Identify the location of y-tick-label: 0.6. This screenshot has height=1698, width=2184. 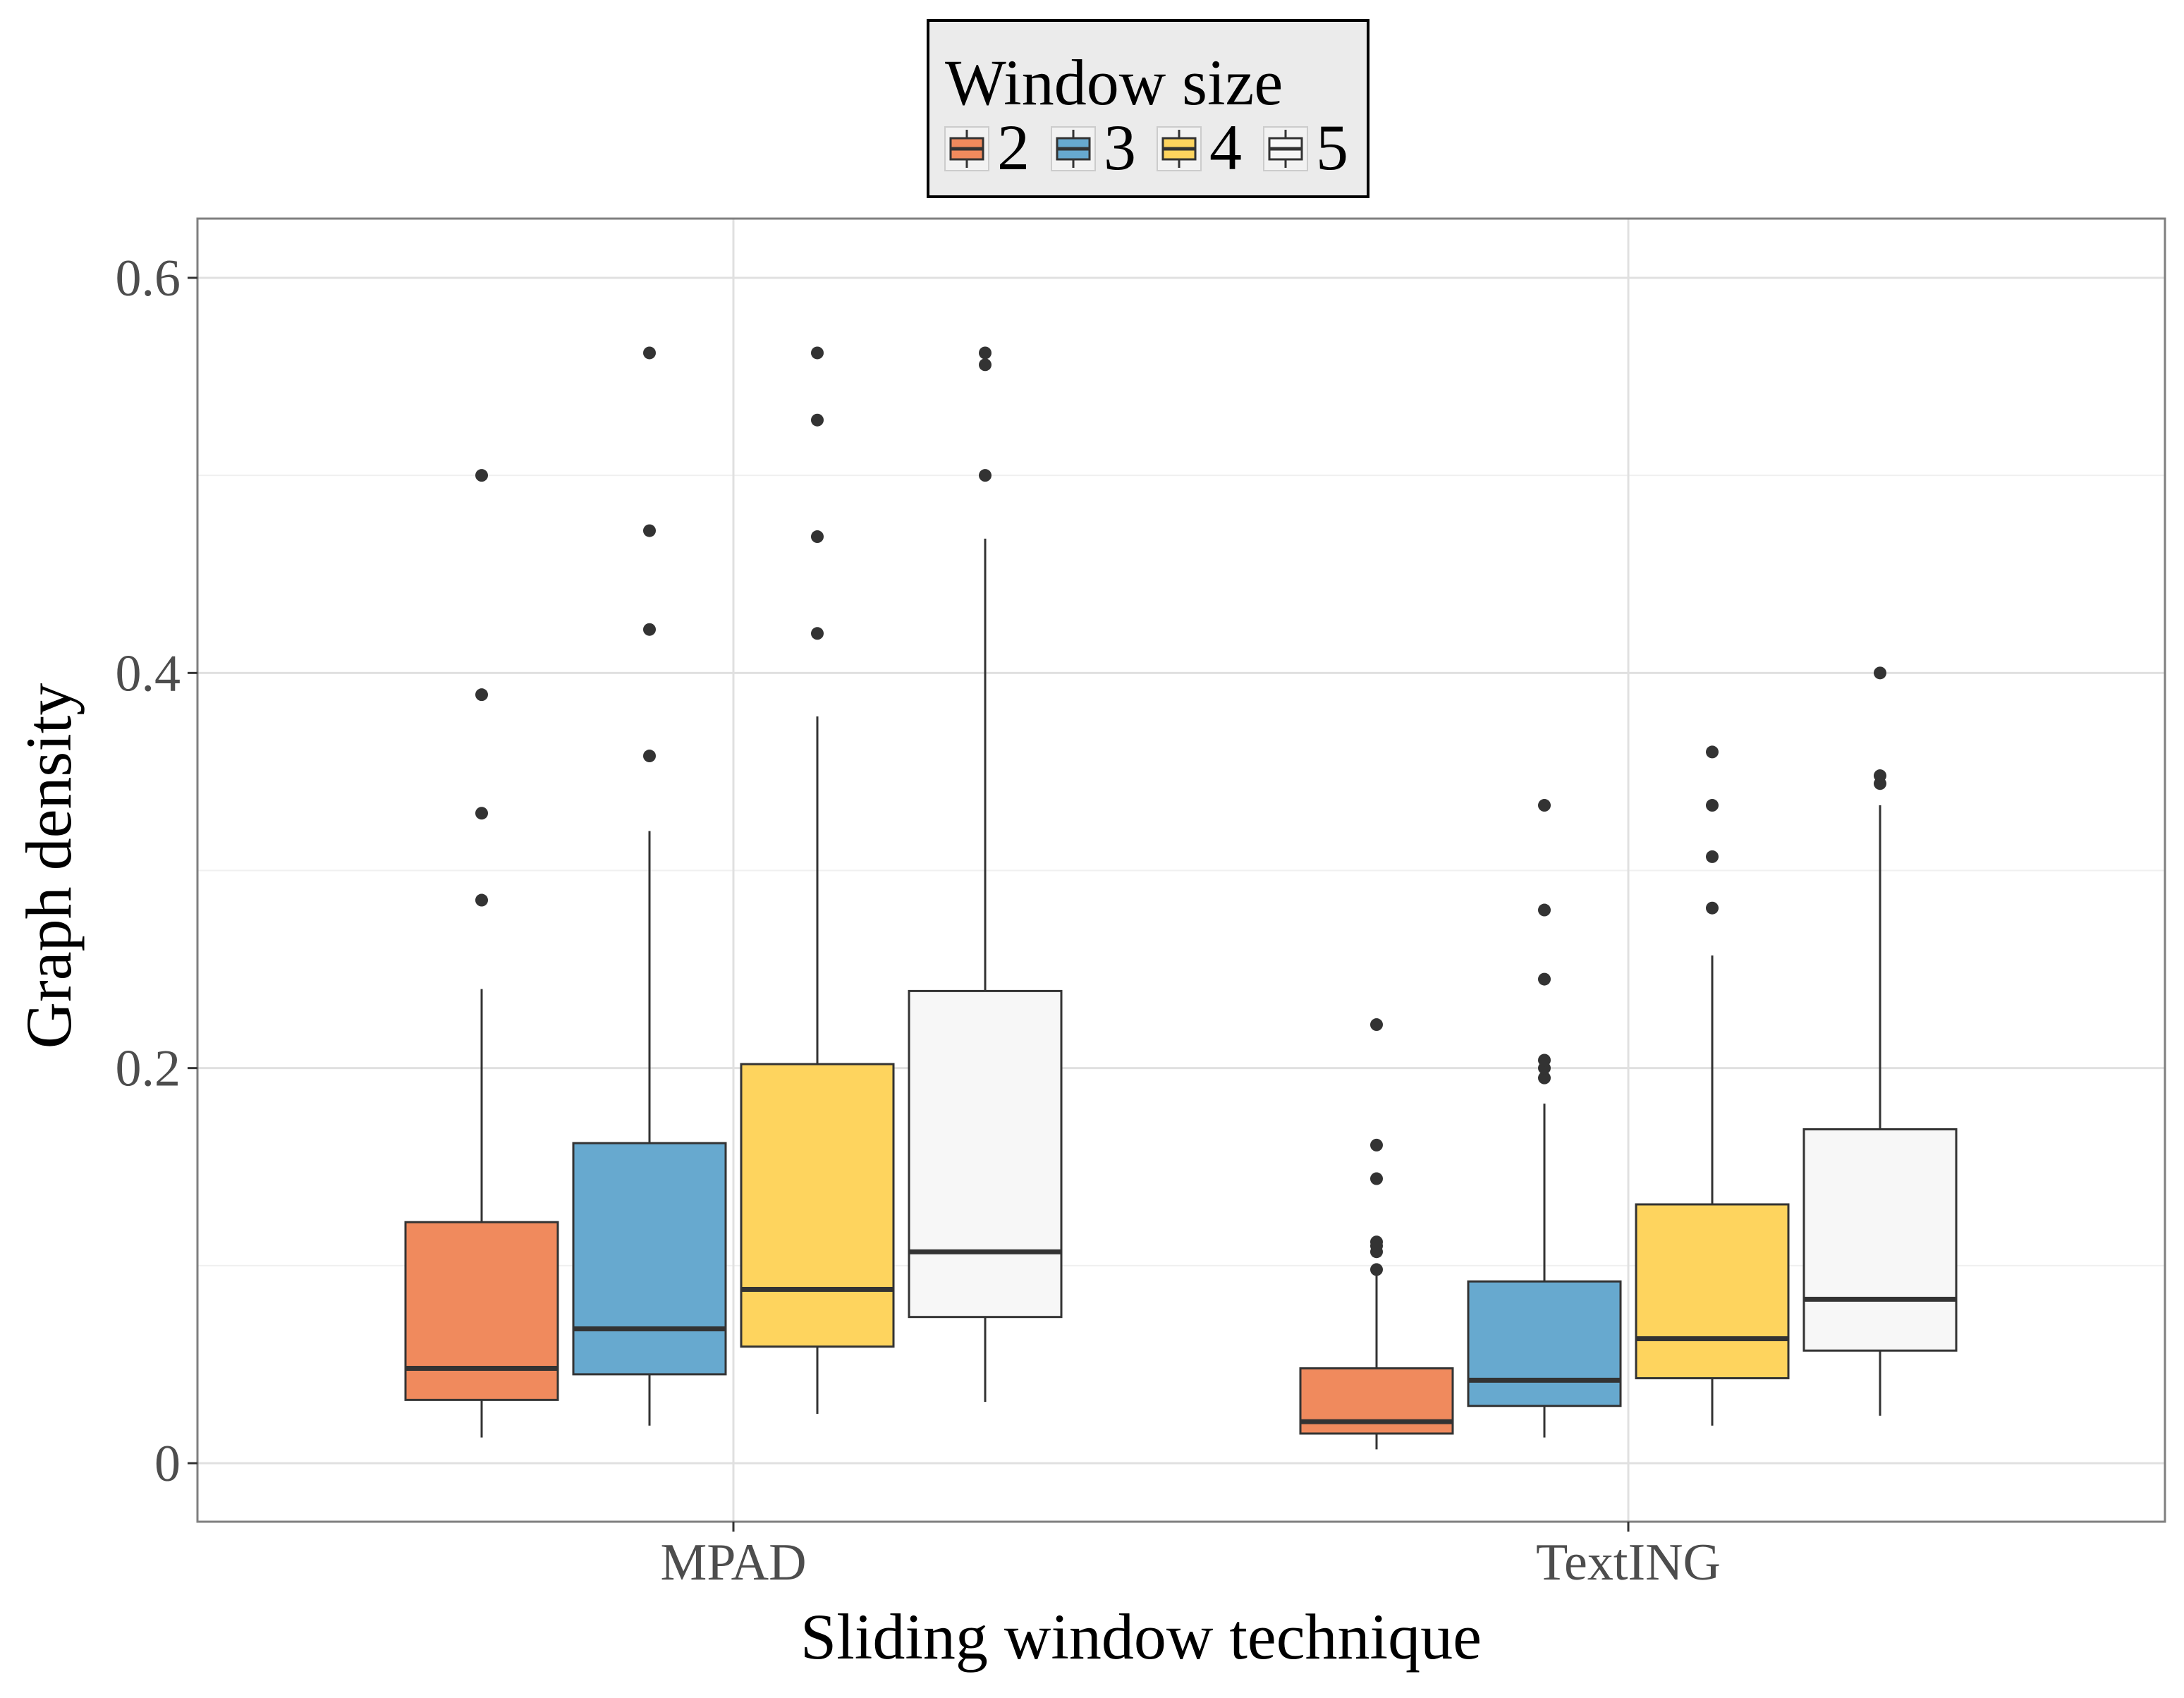
(148, 278).